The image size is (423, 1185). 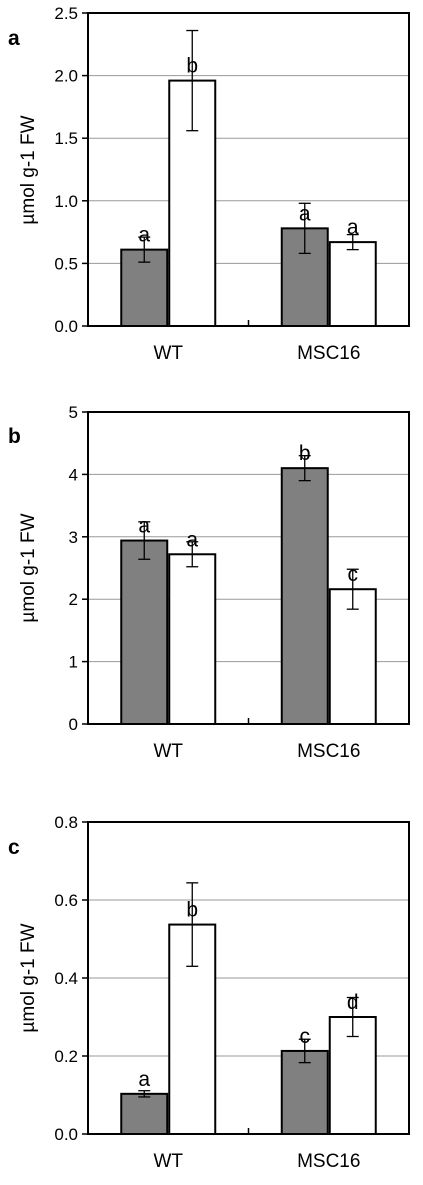 I want to click on bar-open-wt, so click(x=192, y=639).